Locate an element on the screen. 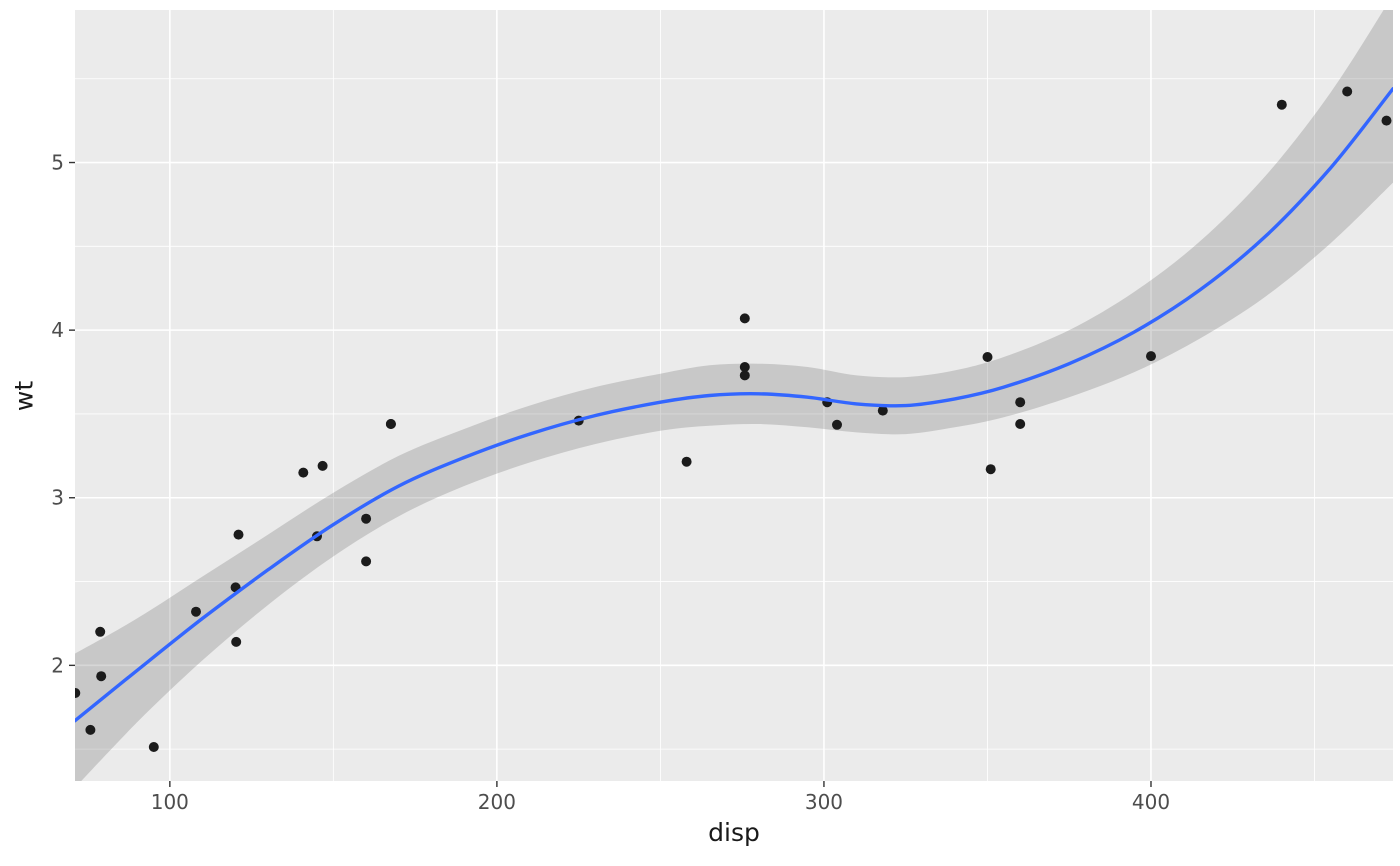 This screenshot has height=866, width=1400. y-axis-title: wt is located at coordinates (24, 396).